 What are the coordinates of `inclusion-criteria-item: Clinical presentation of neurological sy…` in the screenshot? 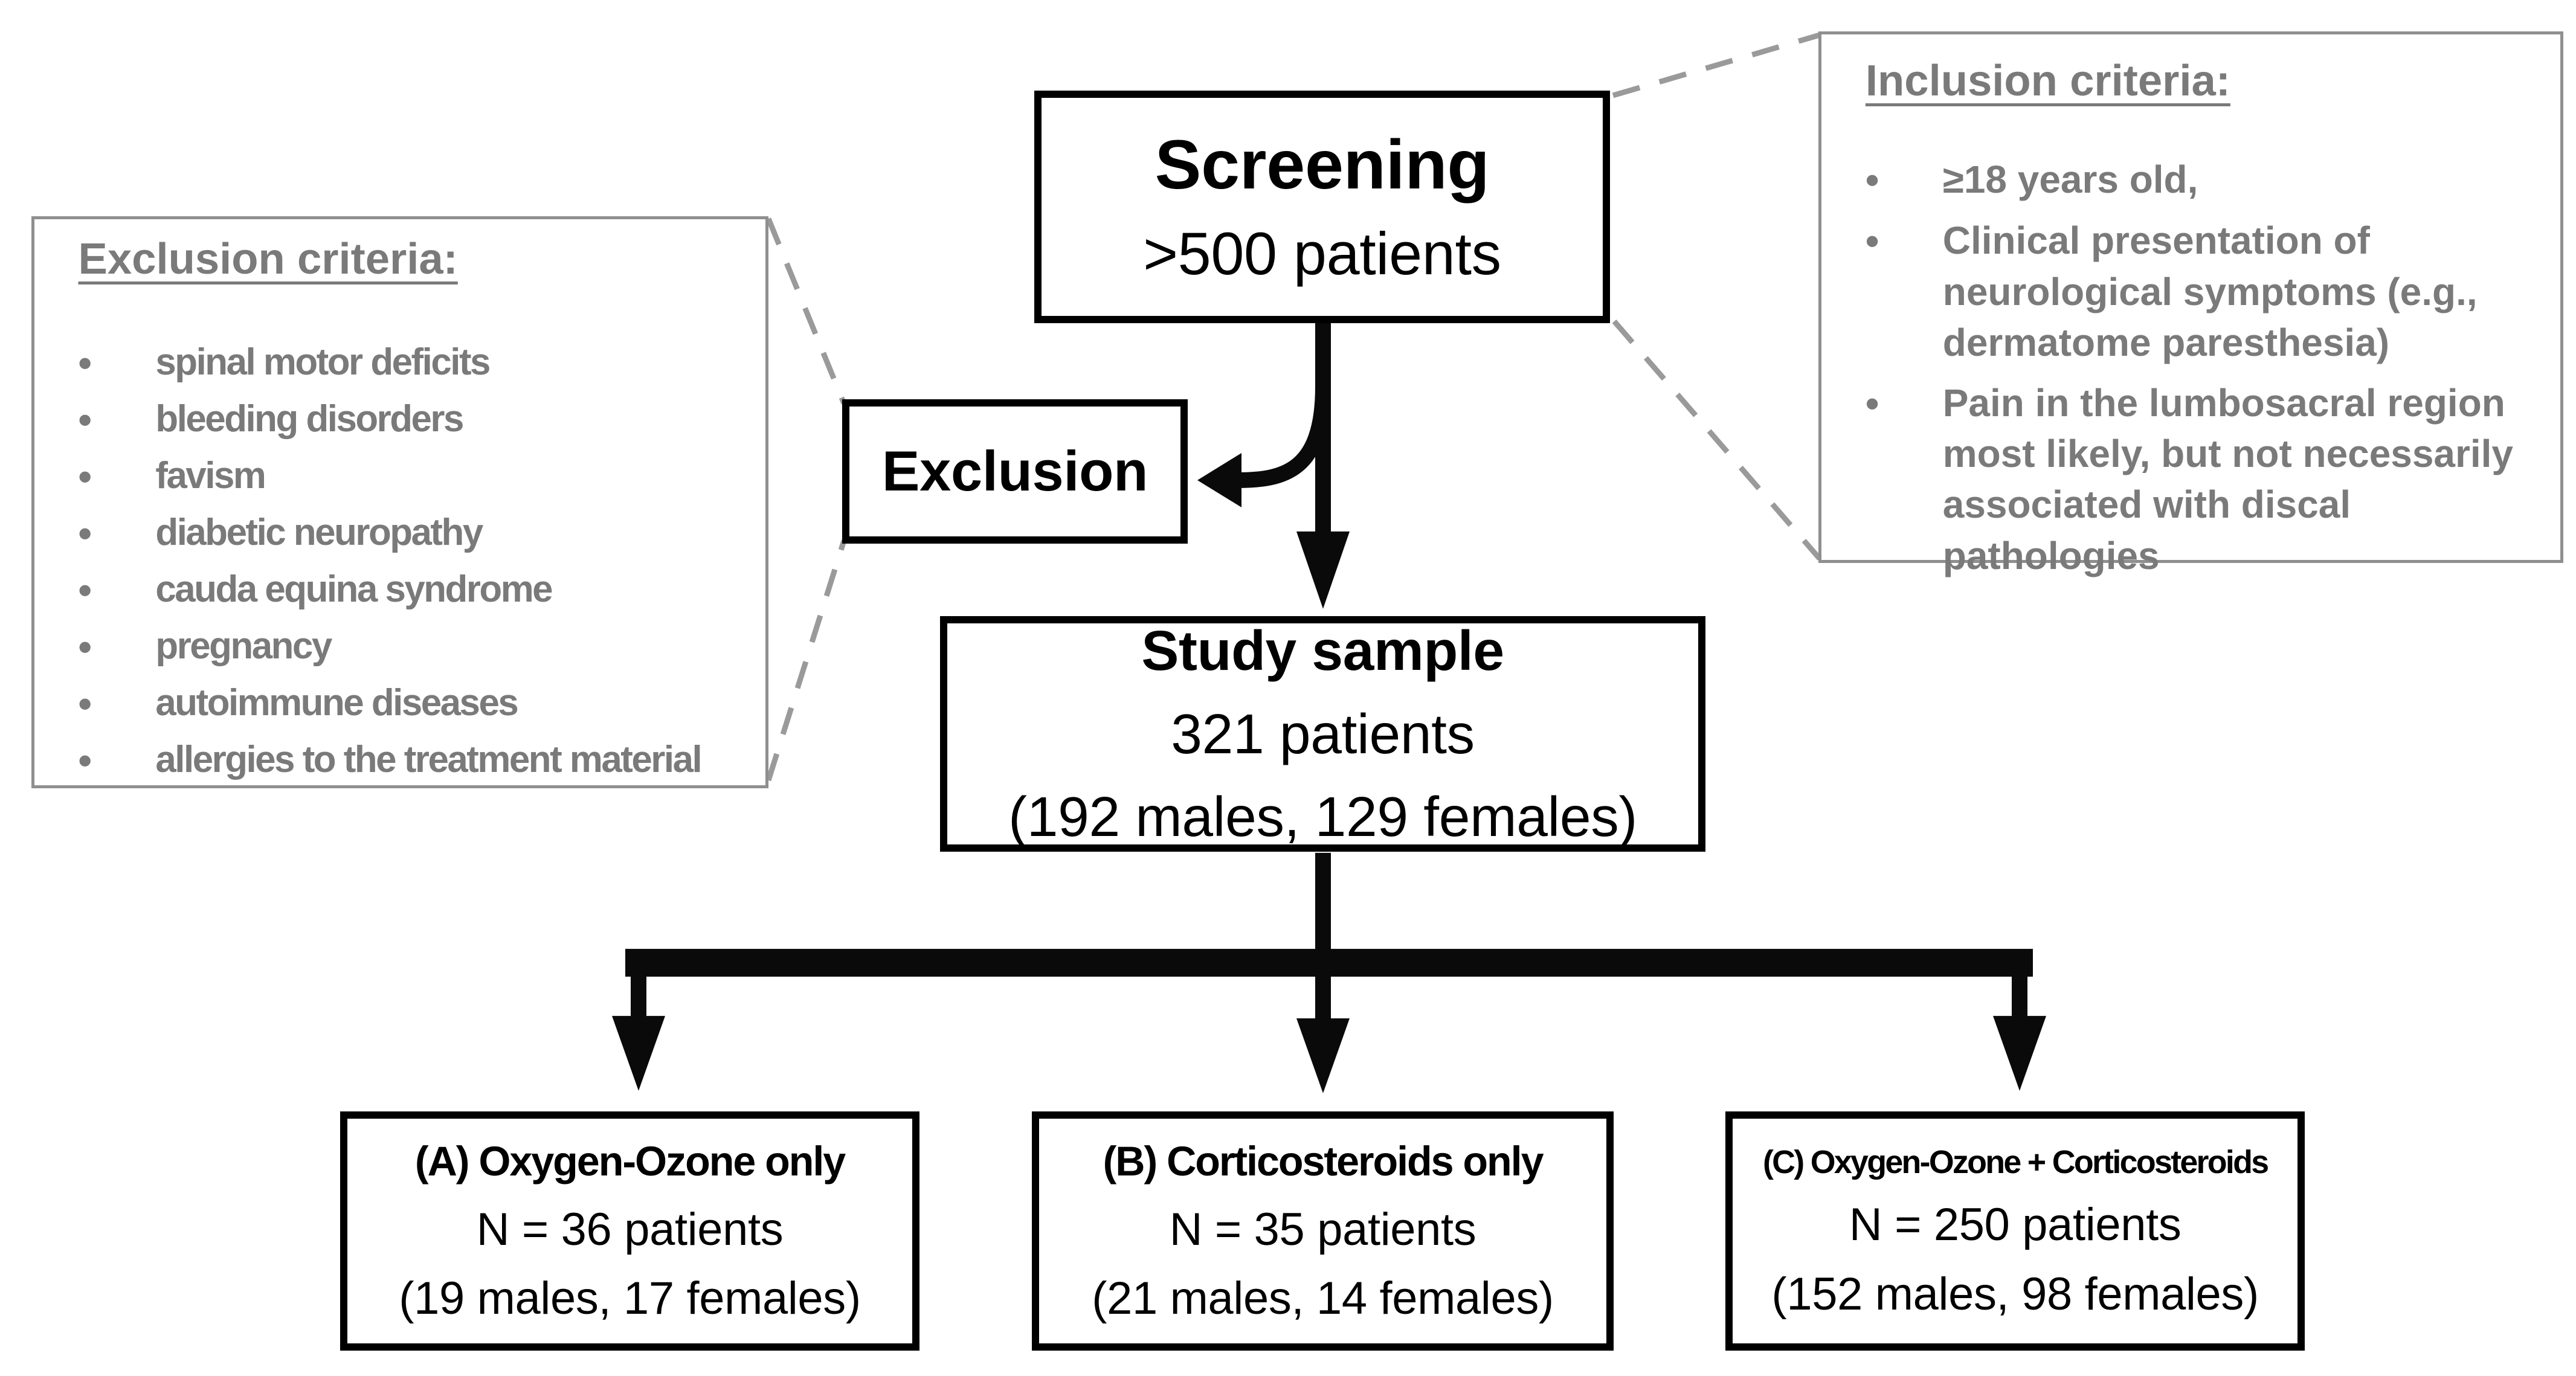 It's located at (2200, 291).